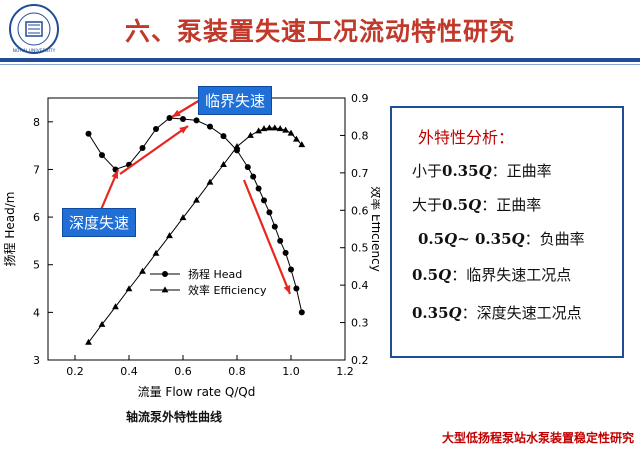 This screenshot has height=450, width=640. I want to click on y-right-tick-label: 0.4, so click(360, 285).